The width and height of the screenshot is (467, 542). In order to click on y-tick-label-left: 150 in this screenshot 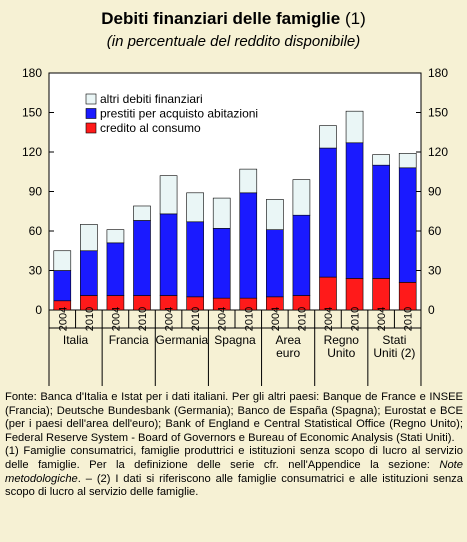, I will do `click(32, 113)`.